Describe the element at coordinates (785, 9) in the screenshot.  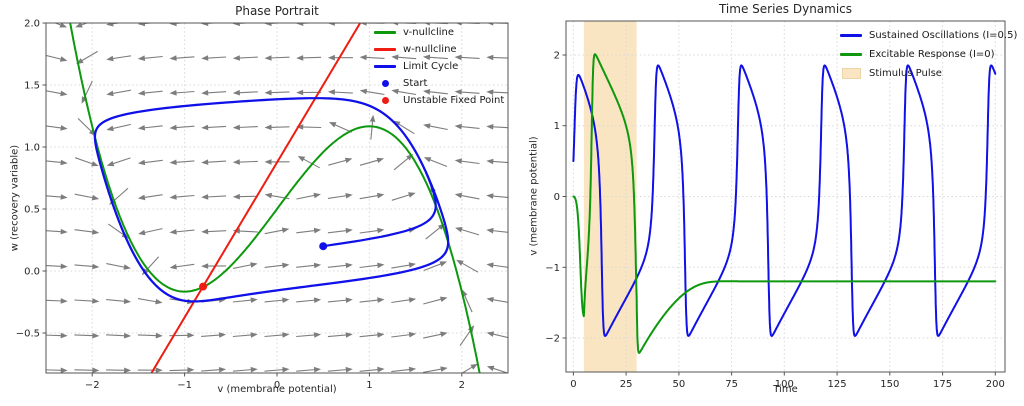
I see `time-series-title: Time Series Dynamics` at that location.